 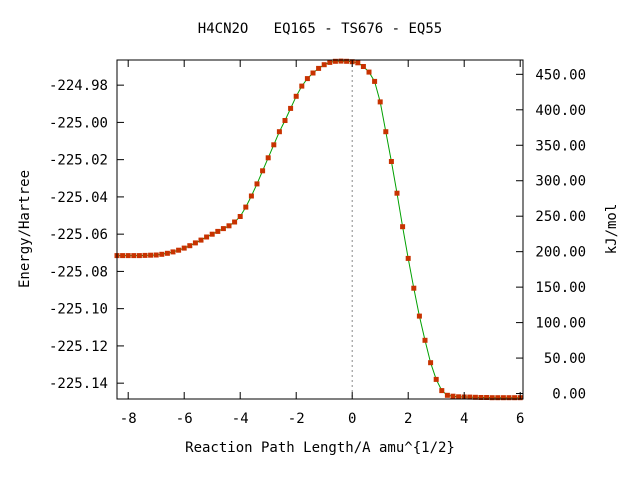 I want to click on y2-tick-label: 200.00, so click(x=560, y=253).